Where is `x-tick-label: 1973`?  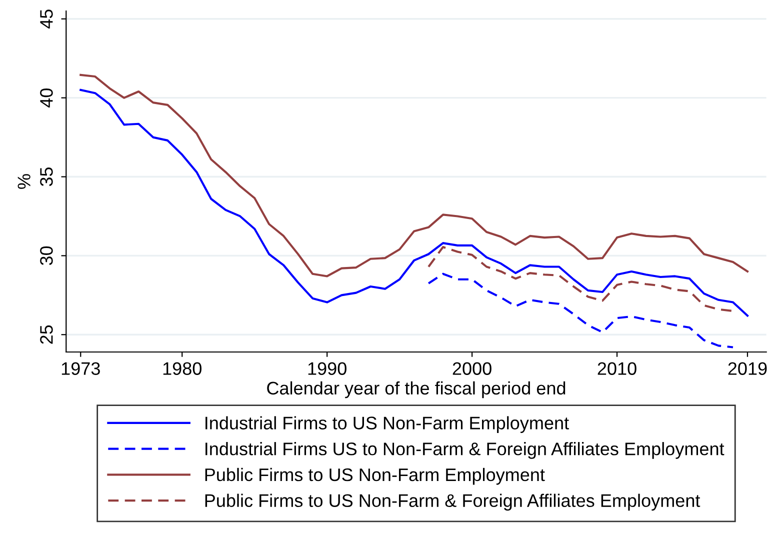 x-tick-label: 1973 is located at coordinates (81, 368).